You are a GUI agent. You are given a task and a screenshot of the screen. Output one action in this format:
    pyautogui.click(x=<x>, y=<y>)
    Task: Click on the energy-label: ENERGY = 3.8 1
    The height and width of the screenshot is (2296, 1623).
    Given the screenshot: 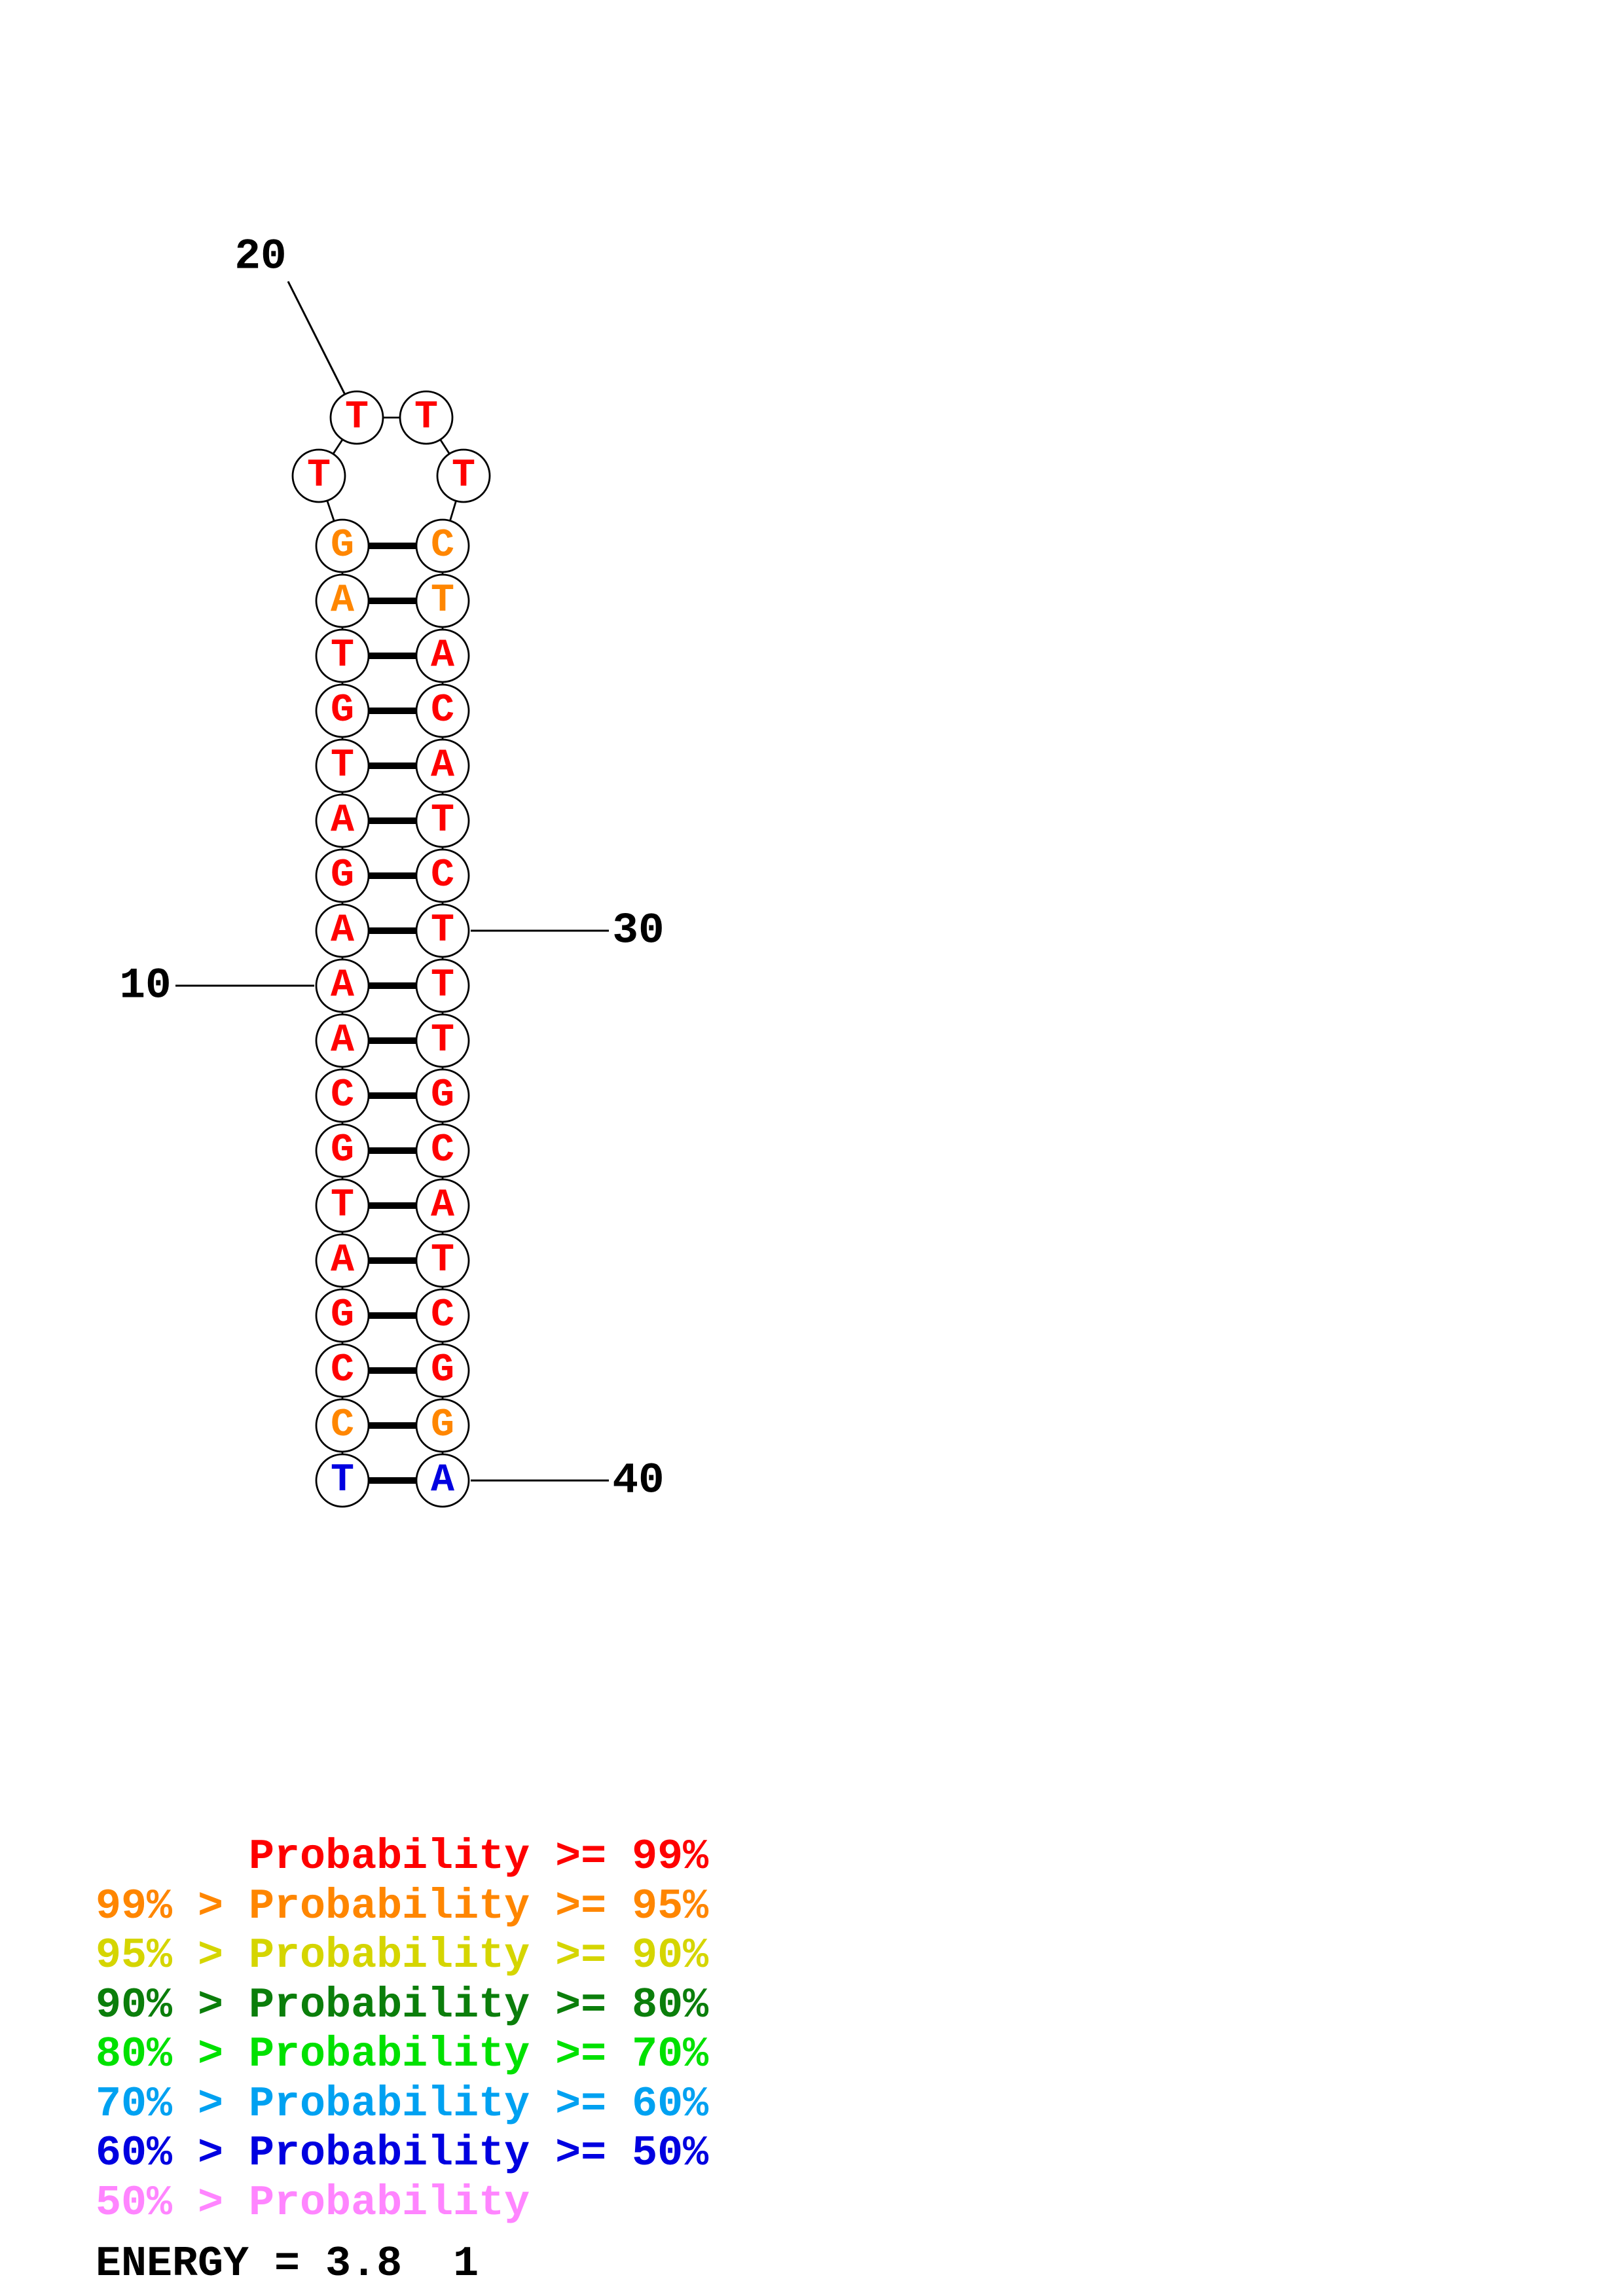 What is the action you would take?
    pyautogui.click(x=287, y=2264)
    